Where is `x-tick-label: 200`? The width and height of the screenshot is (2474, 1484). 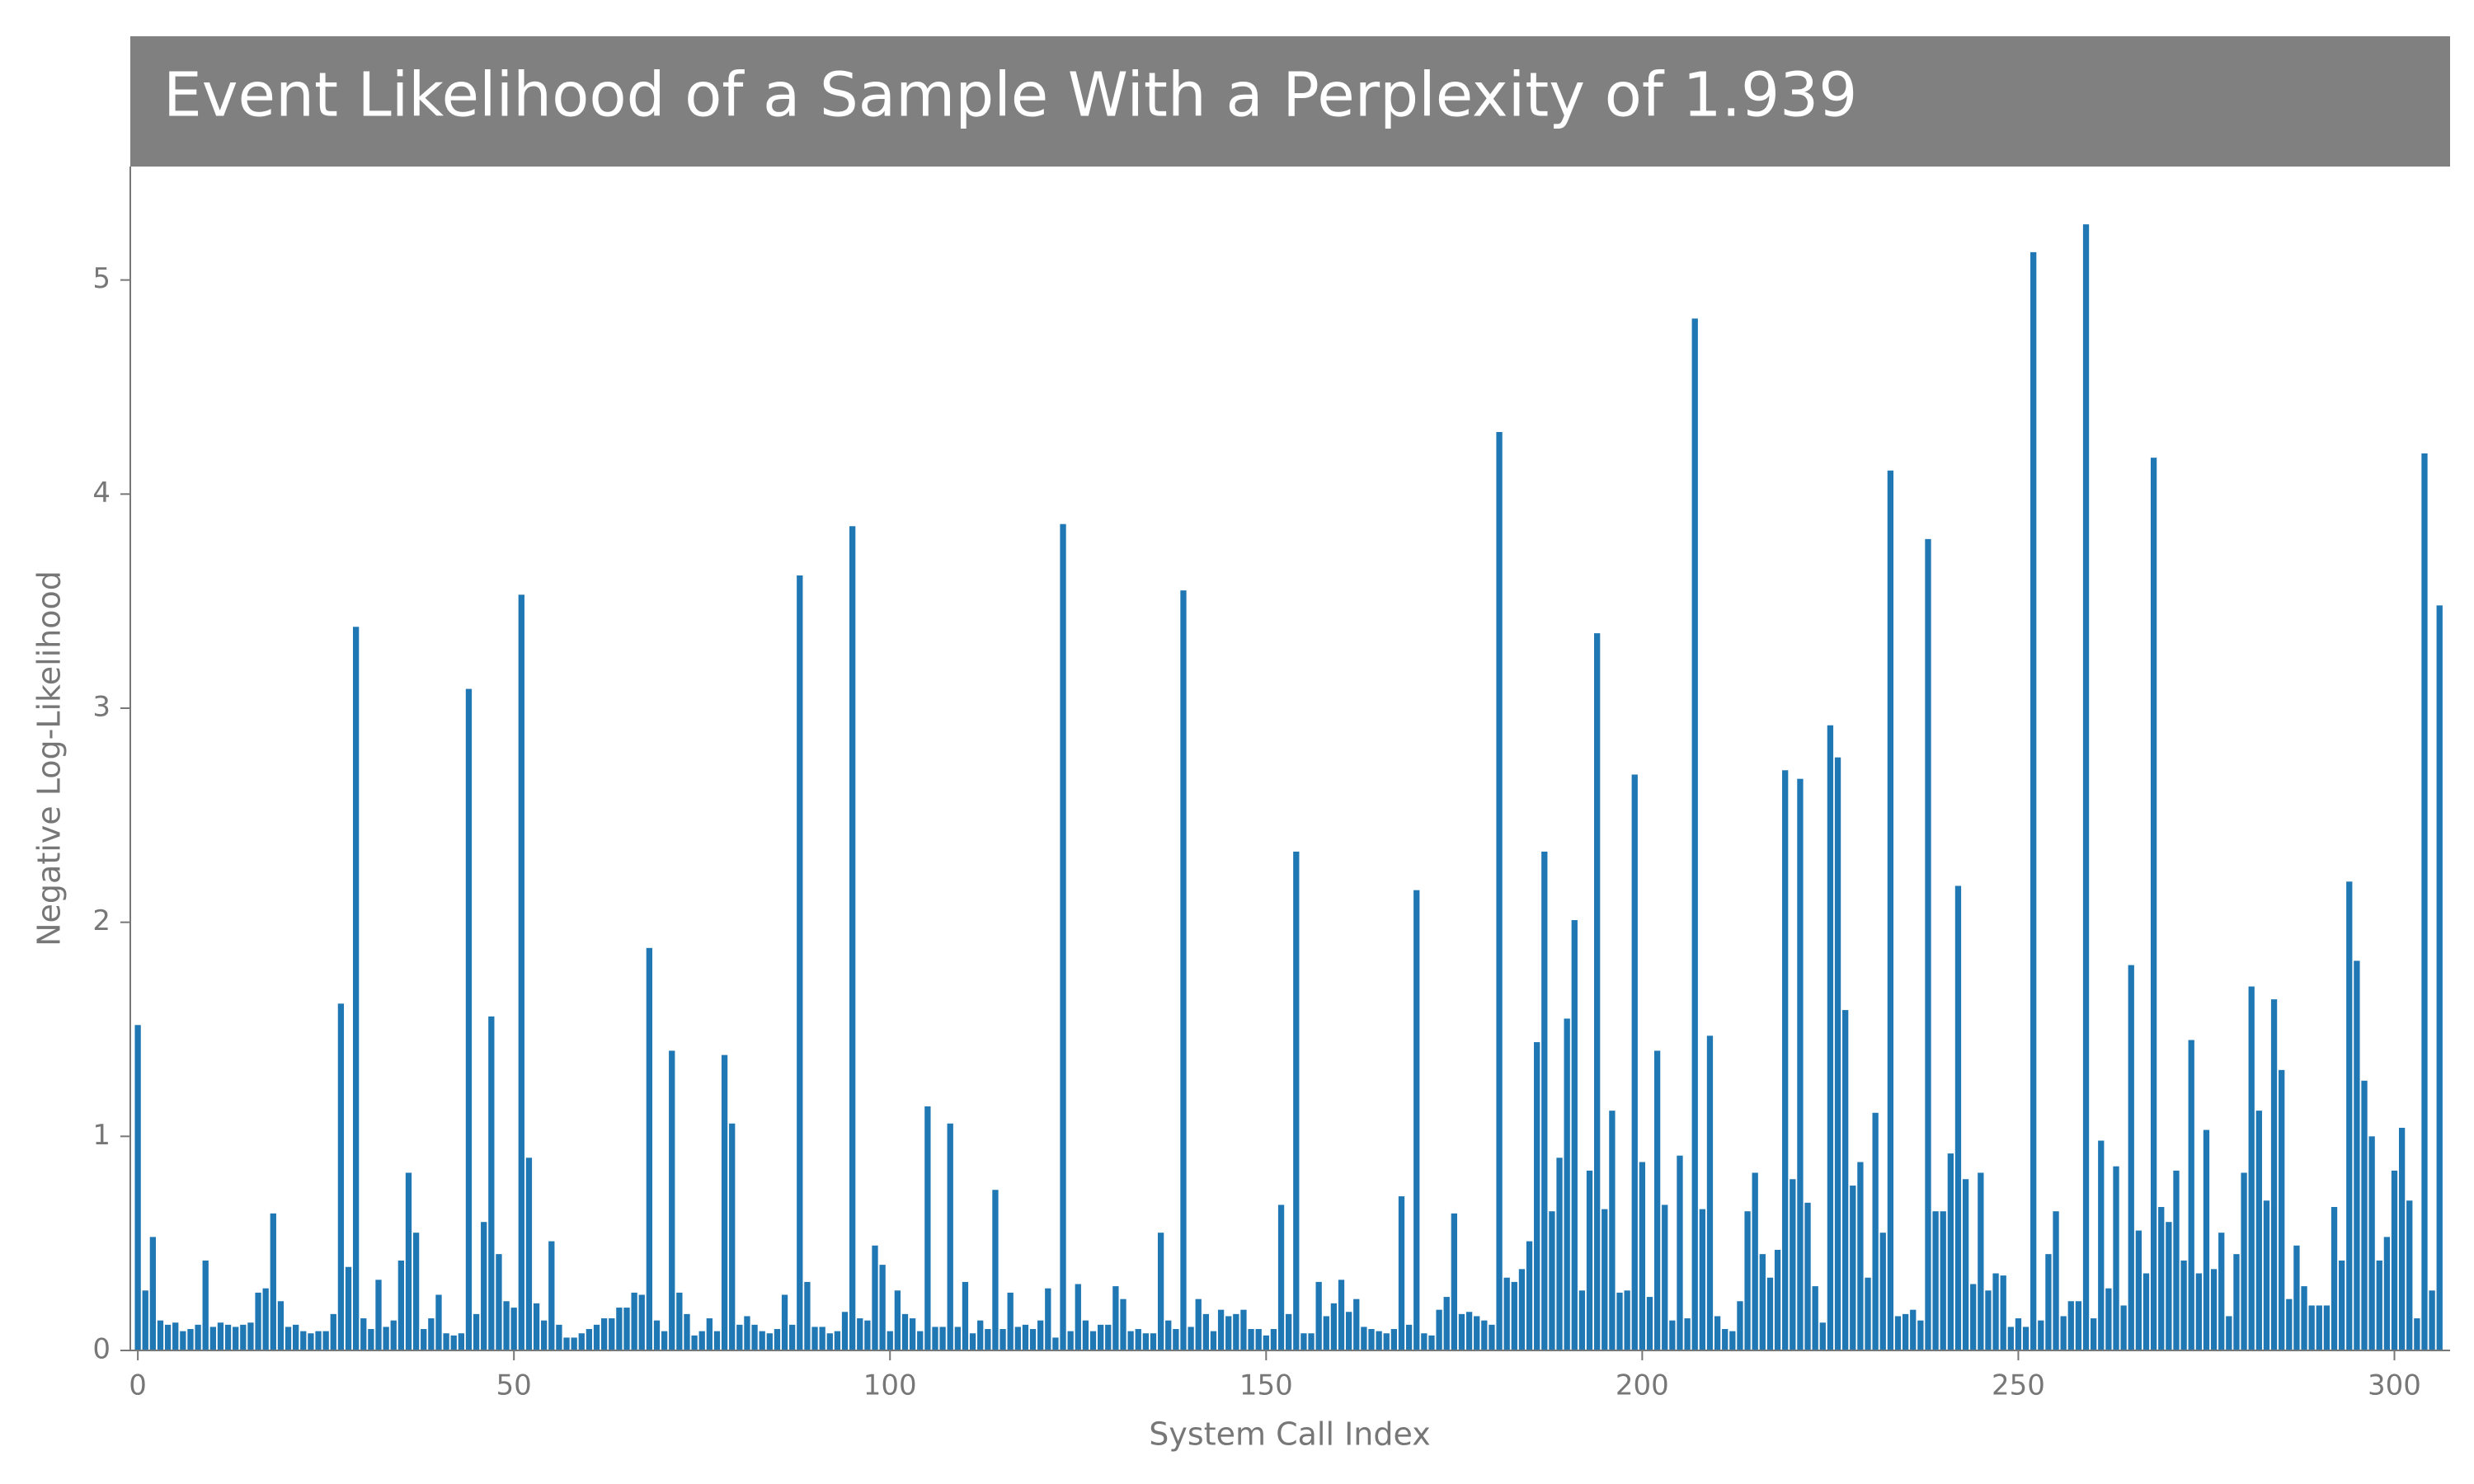
x-tick-label: 200 is located at coordinates (1642, 1385).